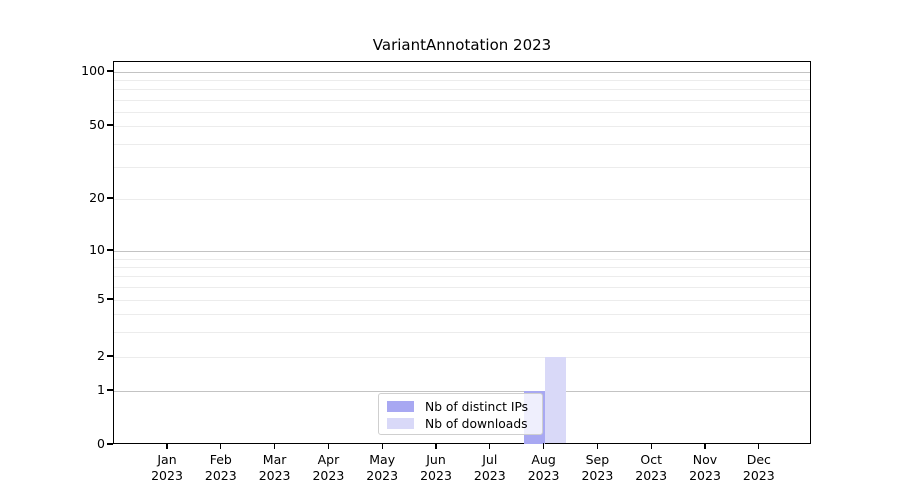 The width and height of the screenshot is (900, 500). What do you see at coordinates (462, 45) in the screenshot?
I see `chart-title: VariantAnnotation 2023` at bounding box center [462, 45].